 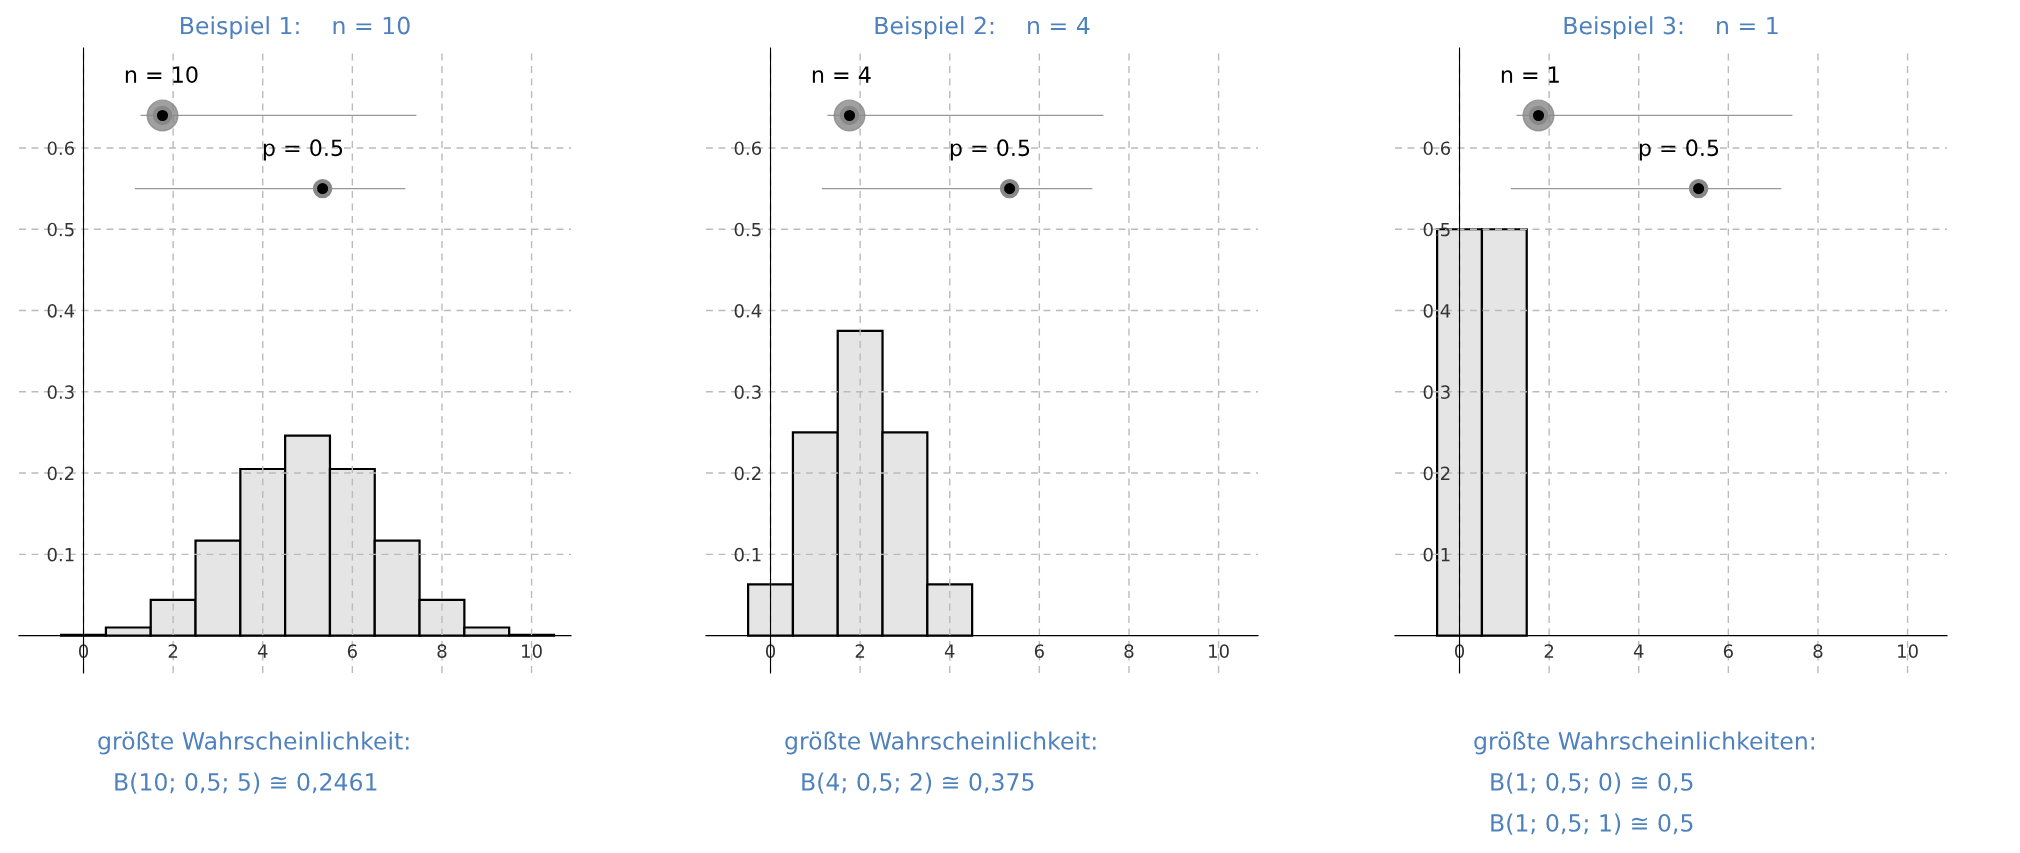 I want to click on chart-title: Beispiel 3: n = 1, so click(x=1671, y=28).